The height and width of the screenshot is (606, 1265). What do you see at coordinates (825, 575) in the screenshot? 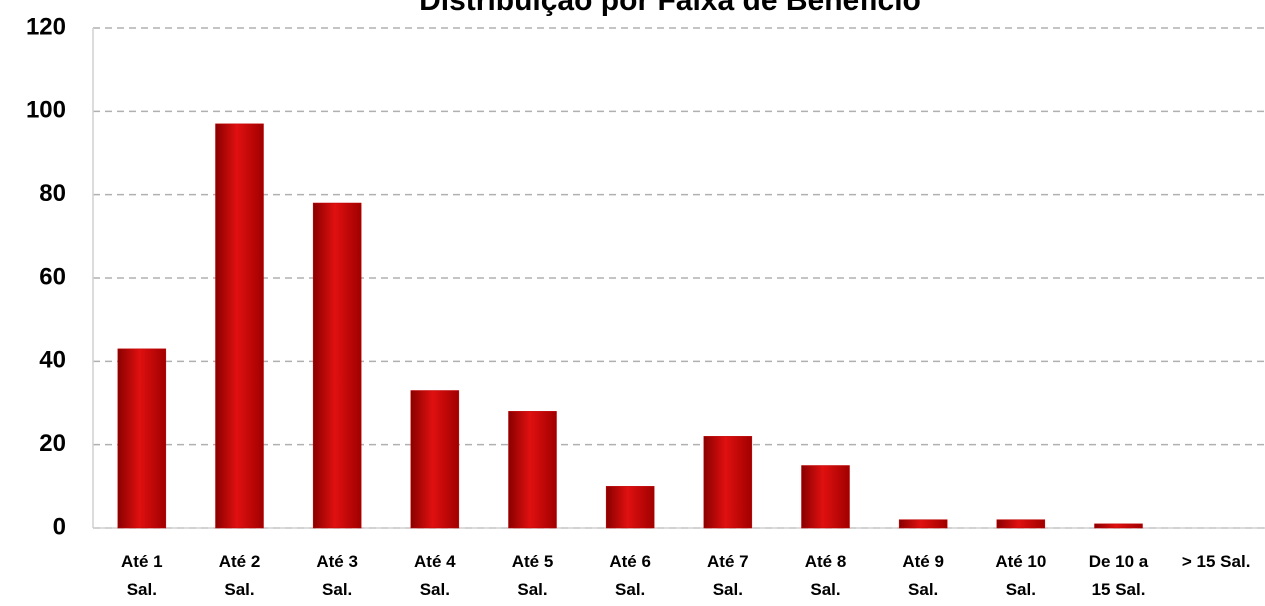
I see `x-tick-label: Até 8 Sal.` at bounding box center [825, 575].